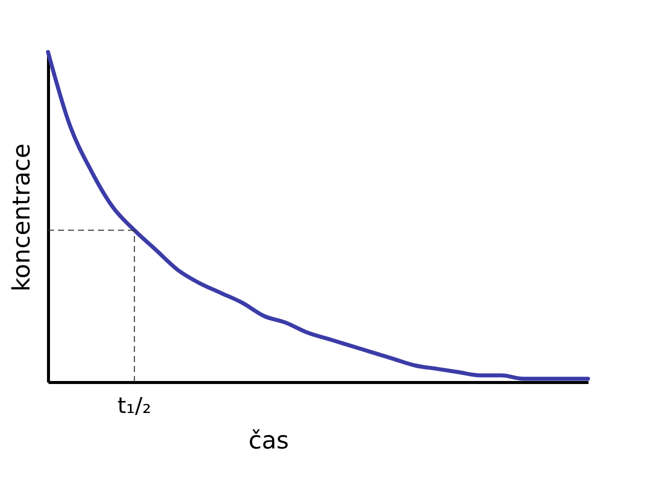 The image size is (646, 481). I want to click on x-axis-title: čas, so click(268, 440).